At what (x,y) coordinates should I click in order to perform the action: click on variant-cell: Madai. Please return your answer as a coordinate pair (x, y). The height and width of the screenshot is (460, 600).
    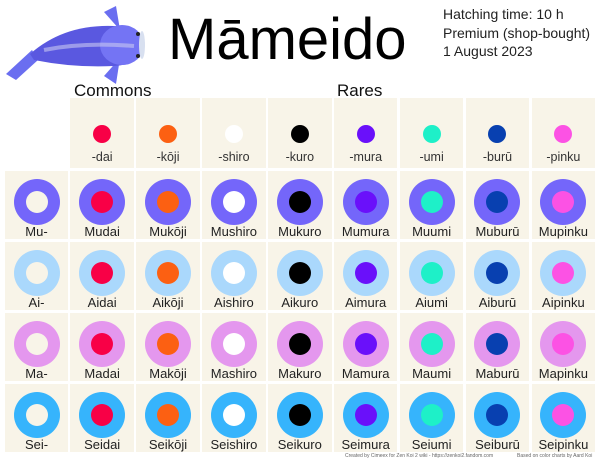
    Looking at the image, I should click on (102, 347).